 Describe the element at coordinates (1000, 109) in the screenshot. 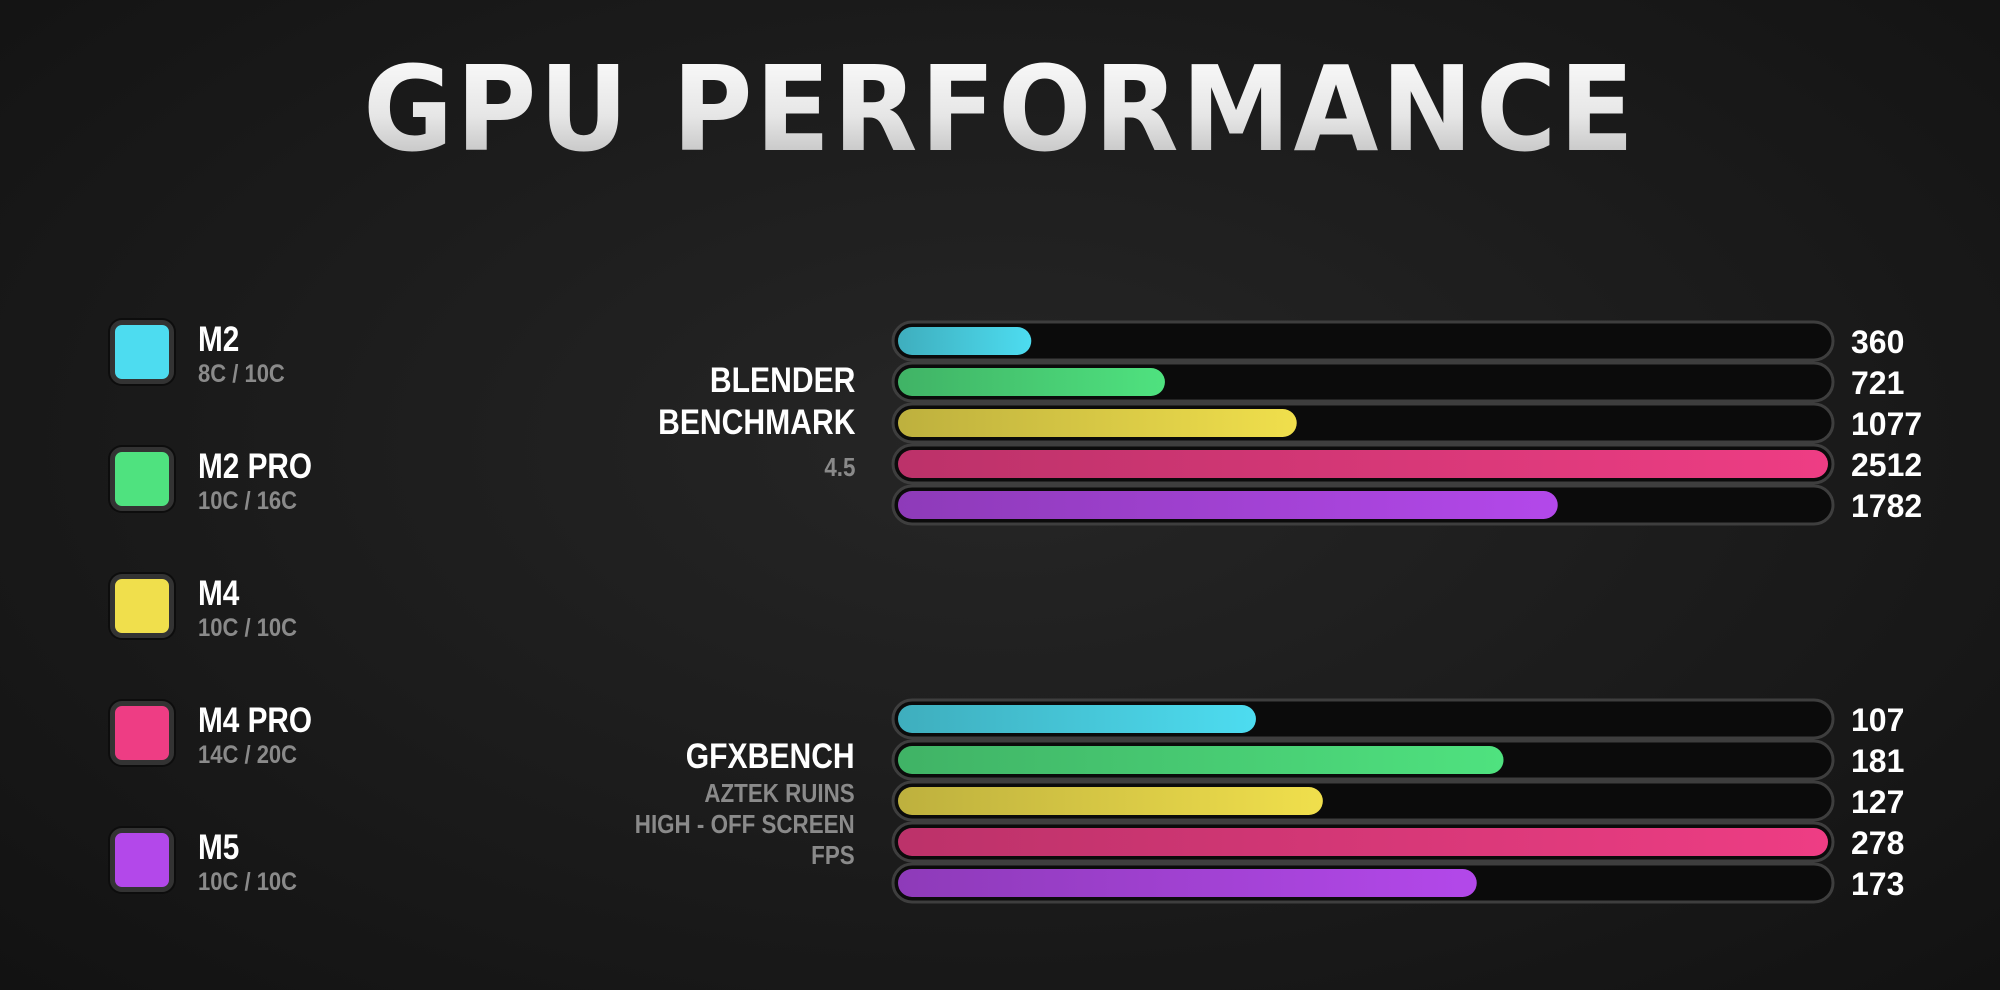

I see `chart-title: GPU PERFORMANCE` at that location.